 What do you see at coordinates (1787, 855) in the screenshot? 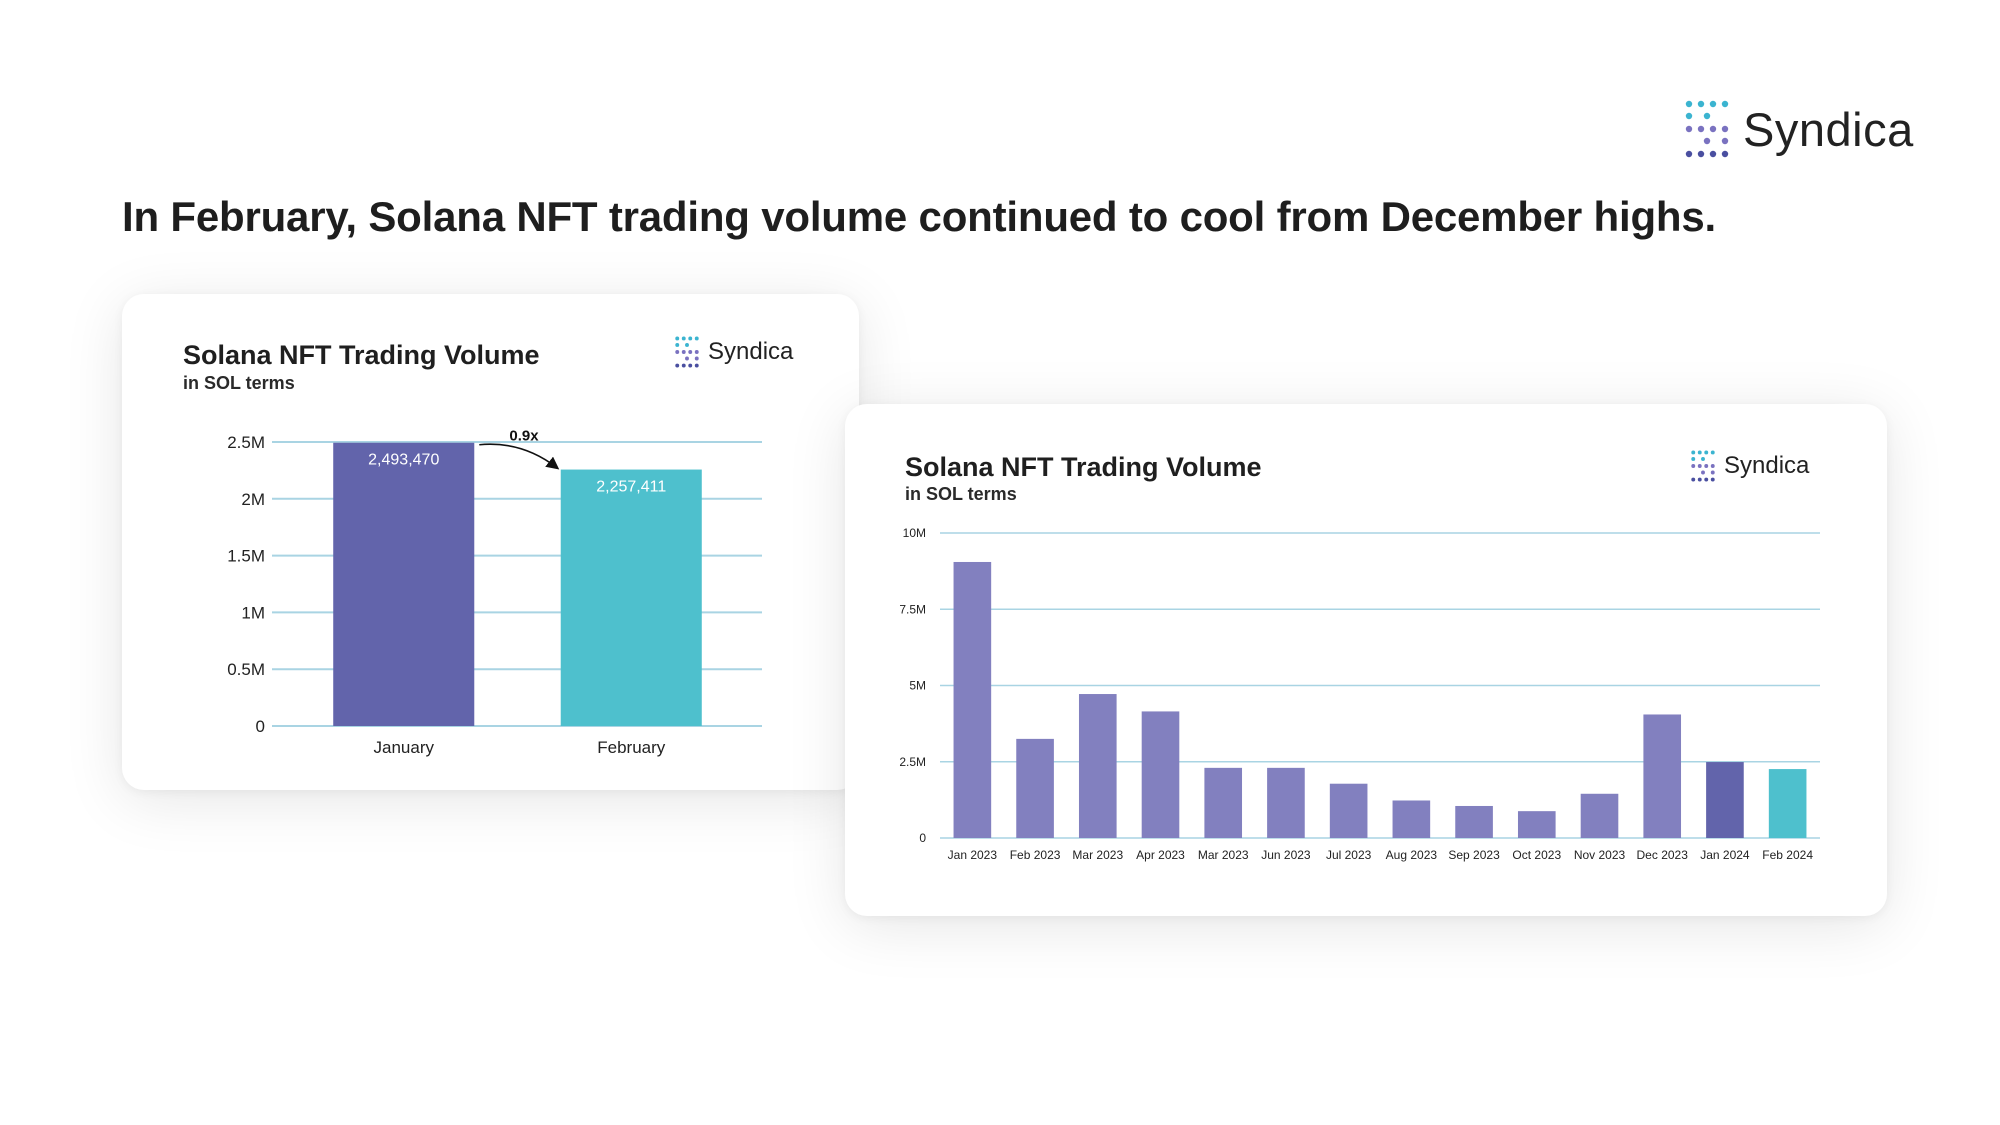
I see `x-tick-label: Feb 2024` at bounding box center [1787, 855].